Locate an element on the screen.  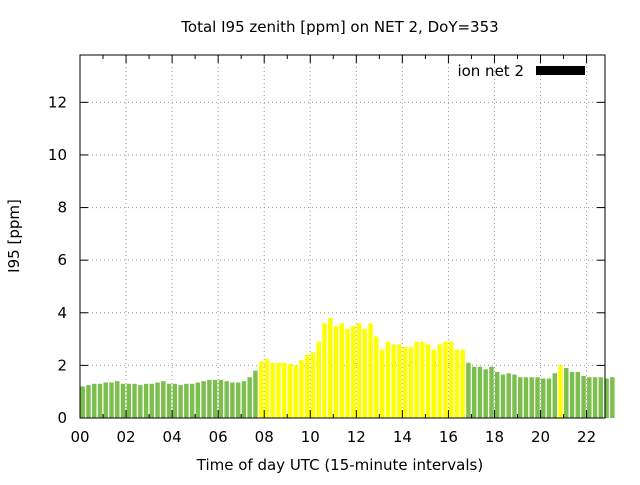
legend-swatch is located at coordinates (560, 70).